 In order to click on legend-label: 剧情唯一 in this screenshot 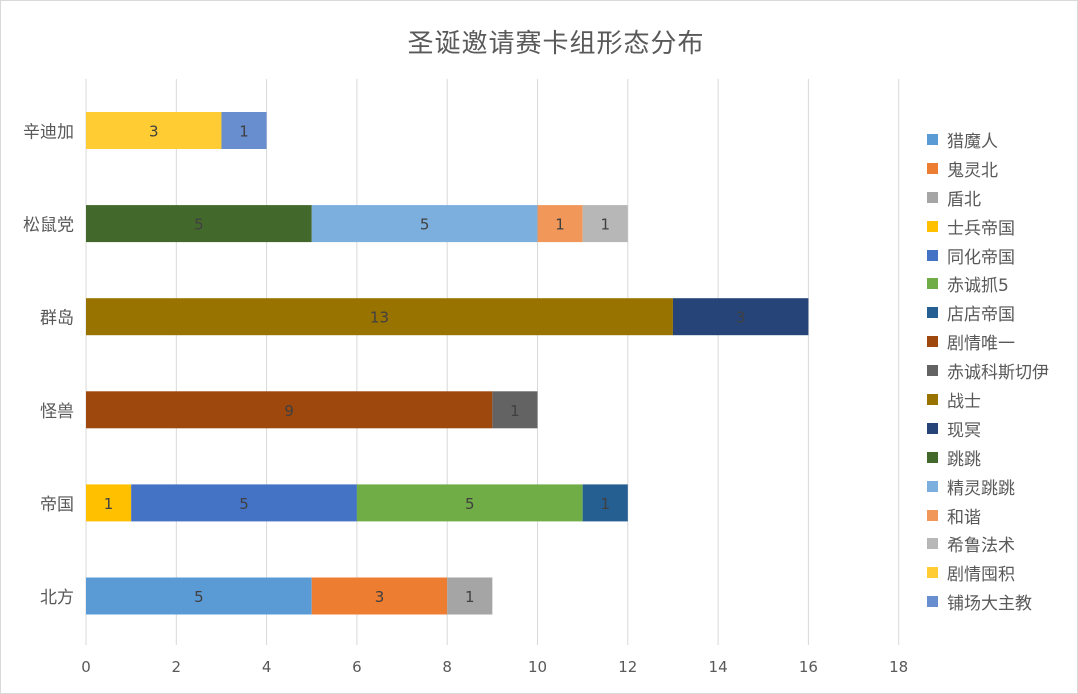, I will do `click(981, 344)`.